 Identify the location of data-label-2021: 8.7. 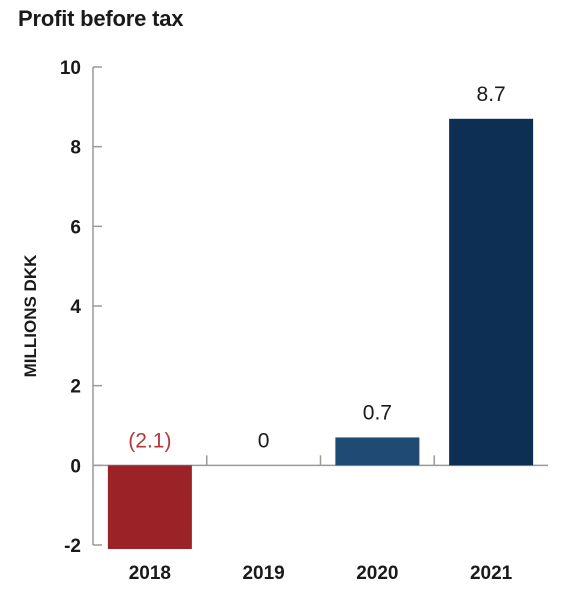
(491, 94).